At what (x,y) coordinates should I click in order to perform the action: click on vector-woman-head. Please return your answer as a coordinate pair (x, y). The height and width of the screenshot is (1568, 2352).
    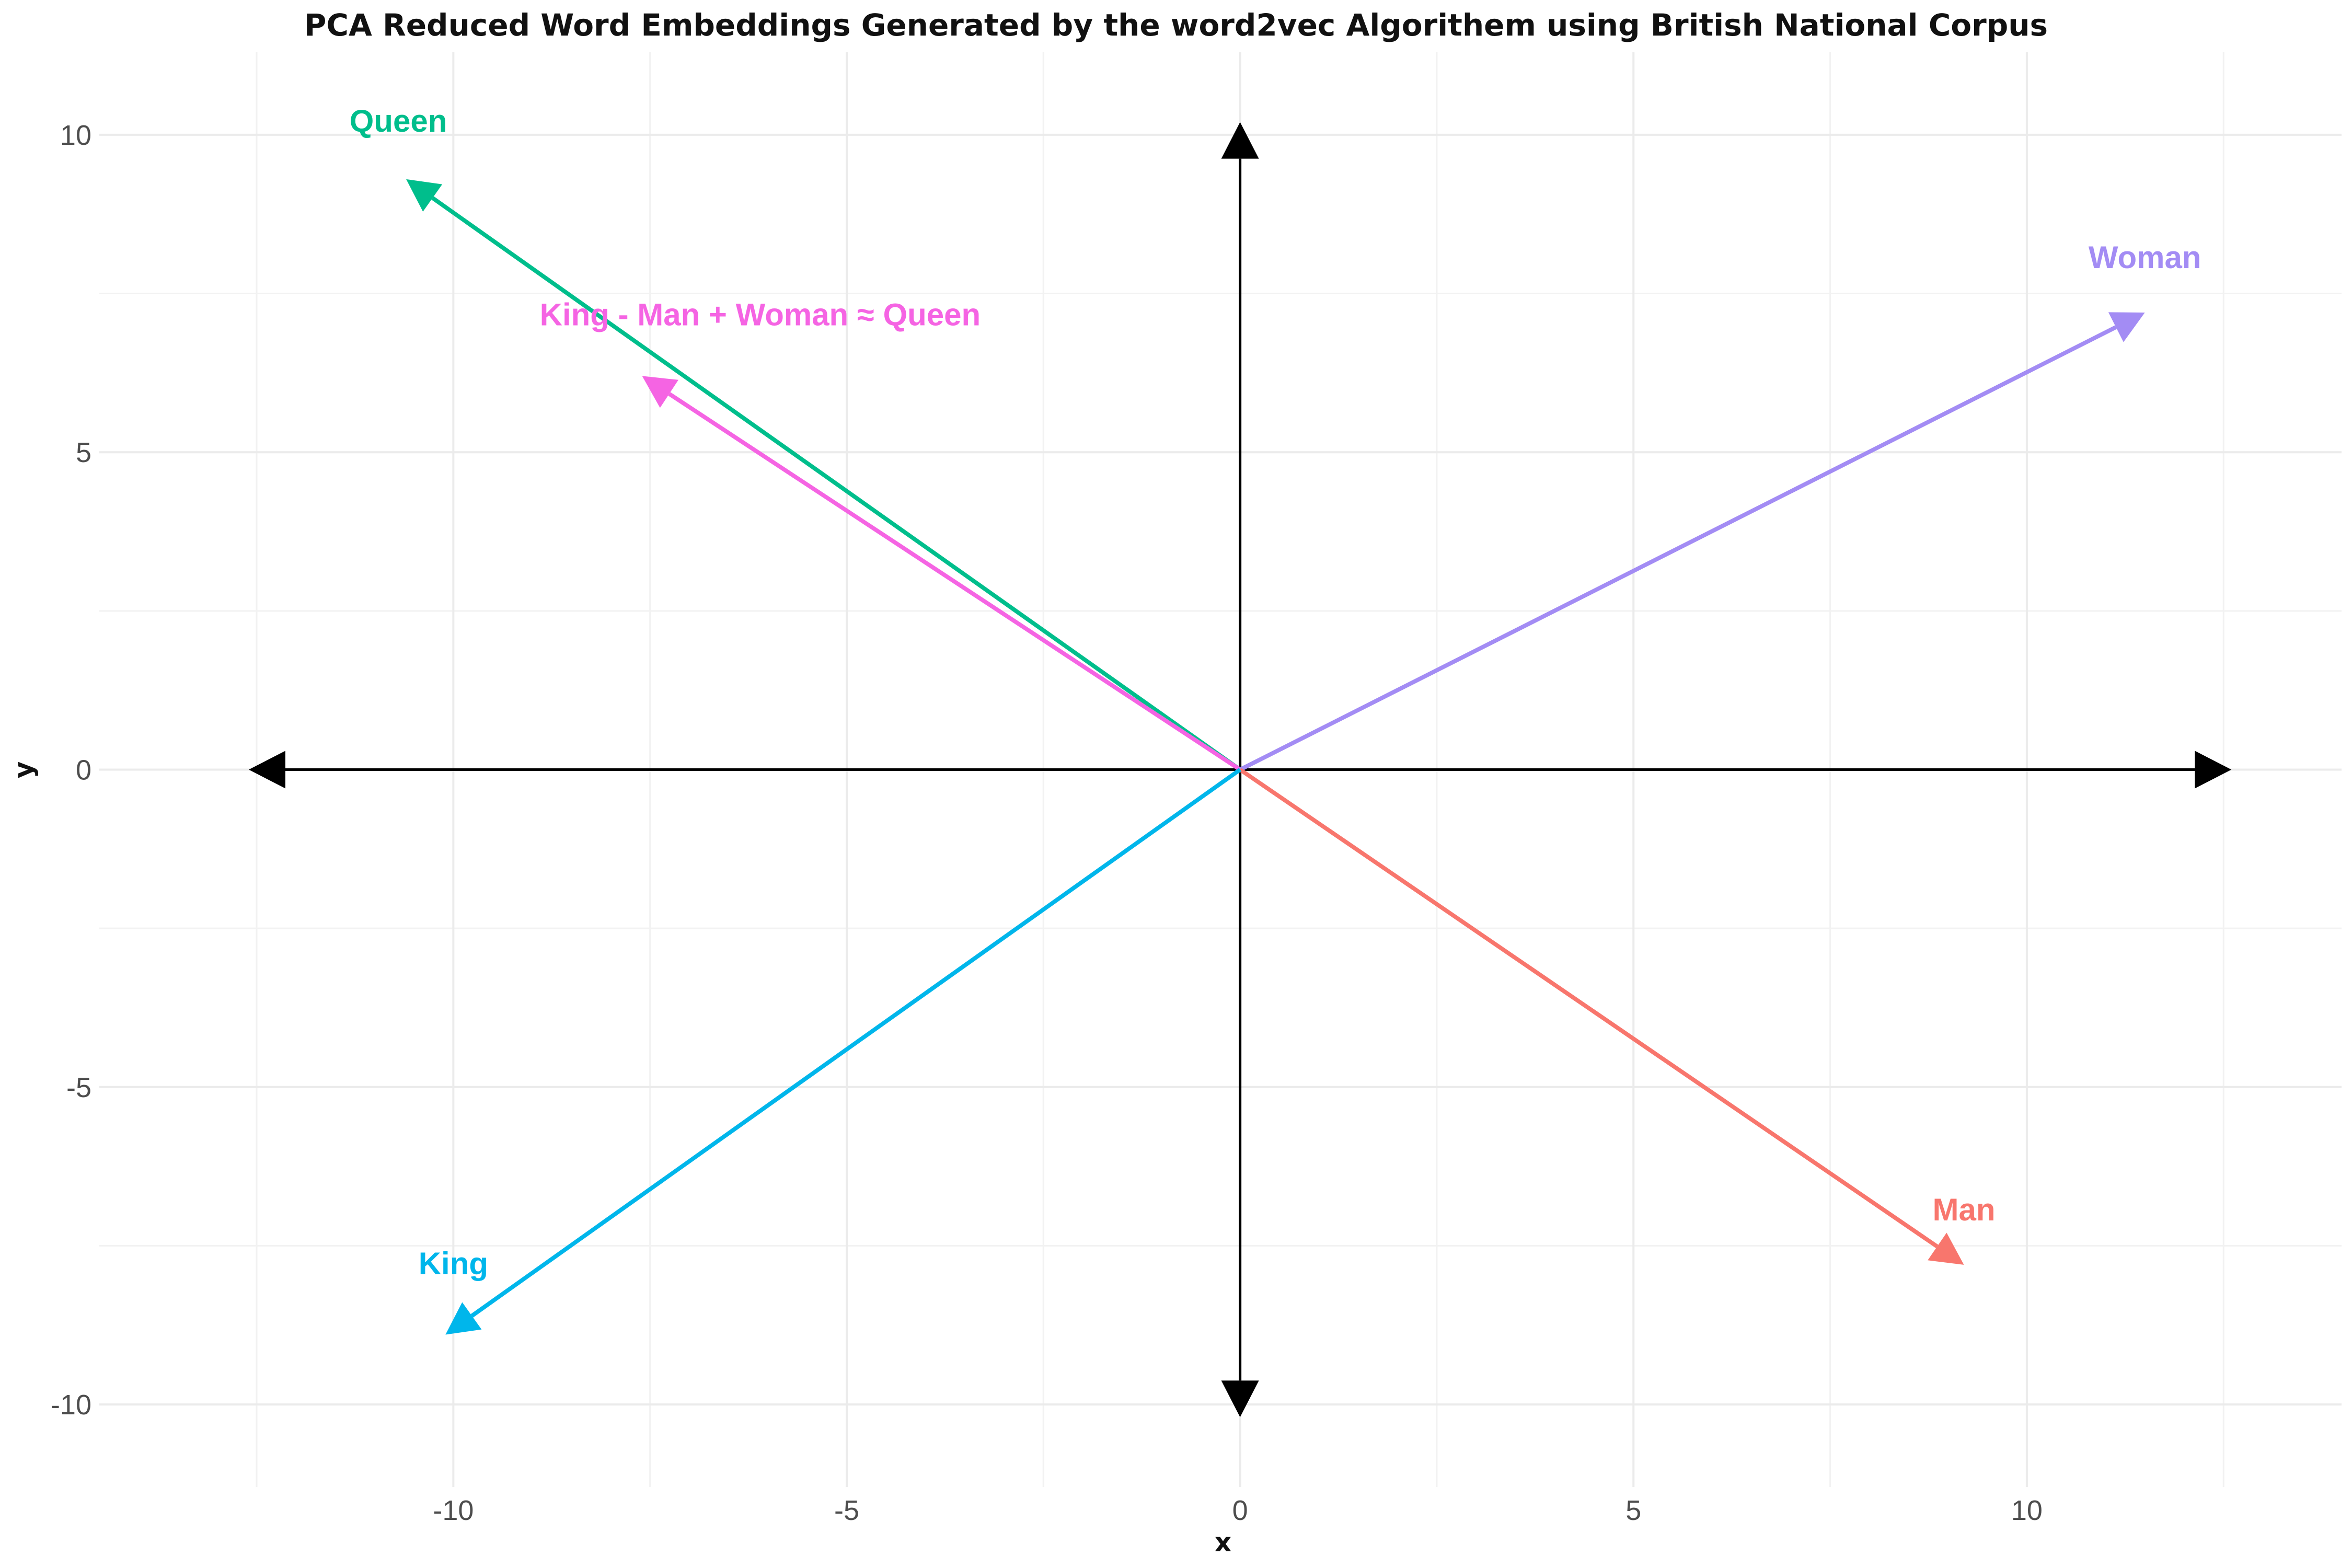
    Looking at the image, I should click on (2126, 327).